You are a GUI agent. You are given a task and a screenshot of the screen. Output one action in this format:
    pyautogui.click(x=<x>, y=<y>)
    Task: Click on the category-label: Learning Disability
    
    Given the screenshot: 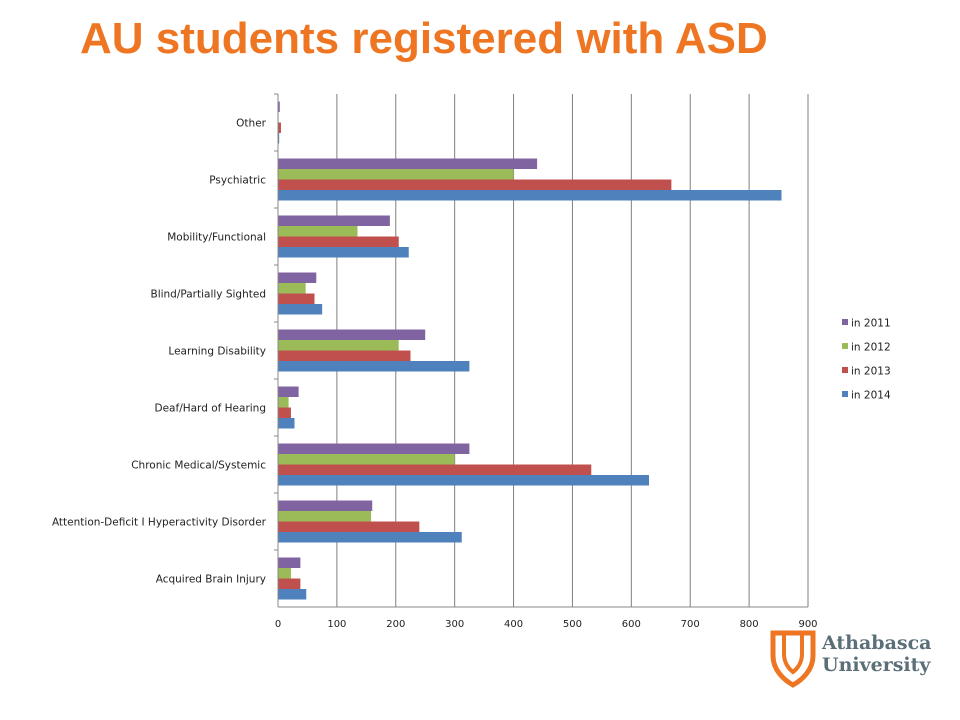 What is the action you would take?
    pyautogui.click(x=217, y=352)
    